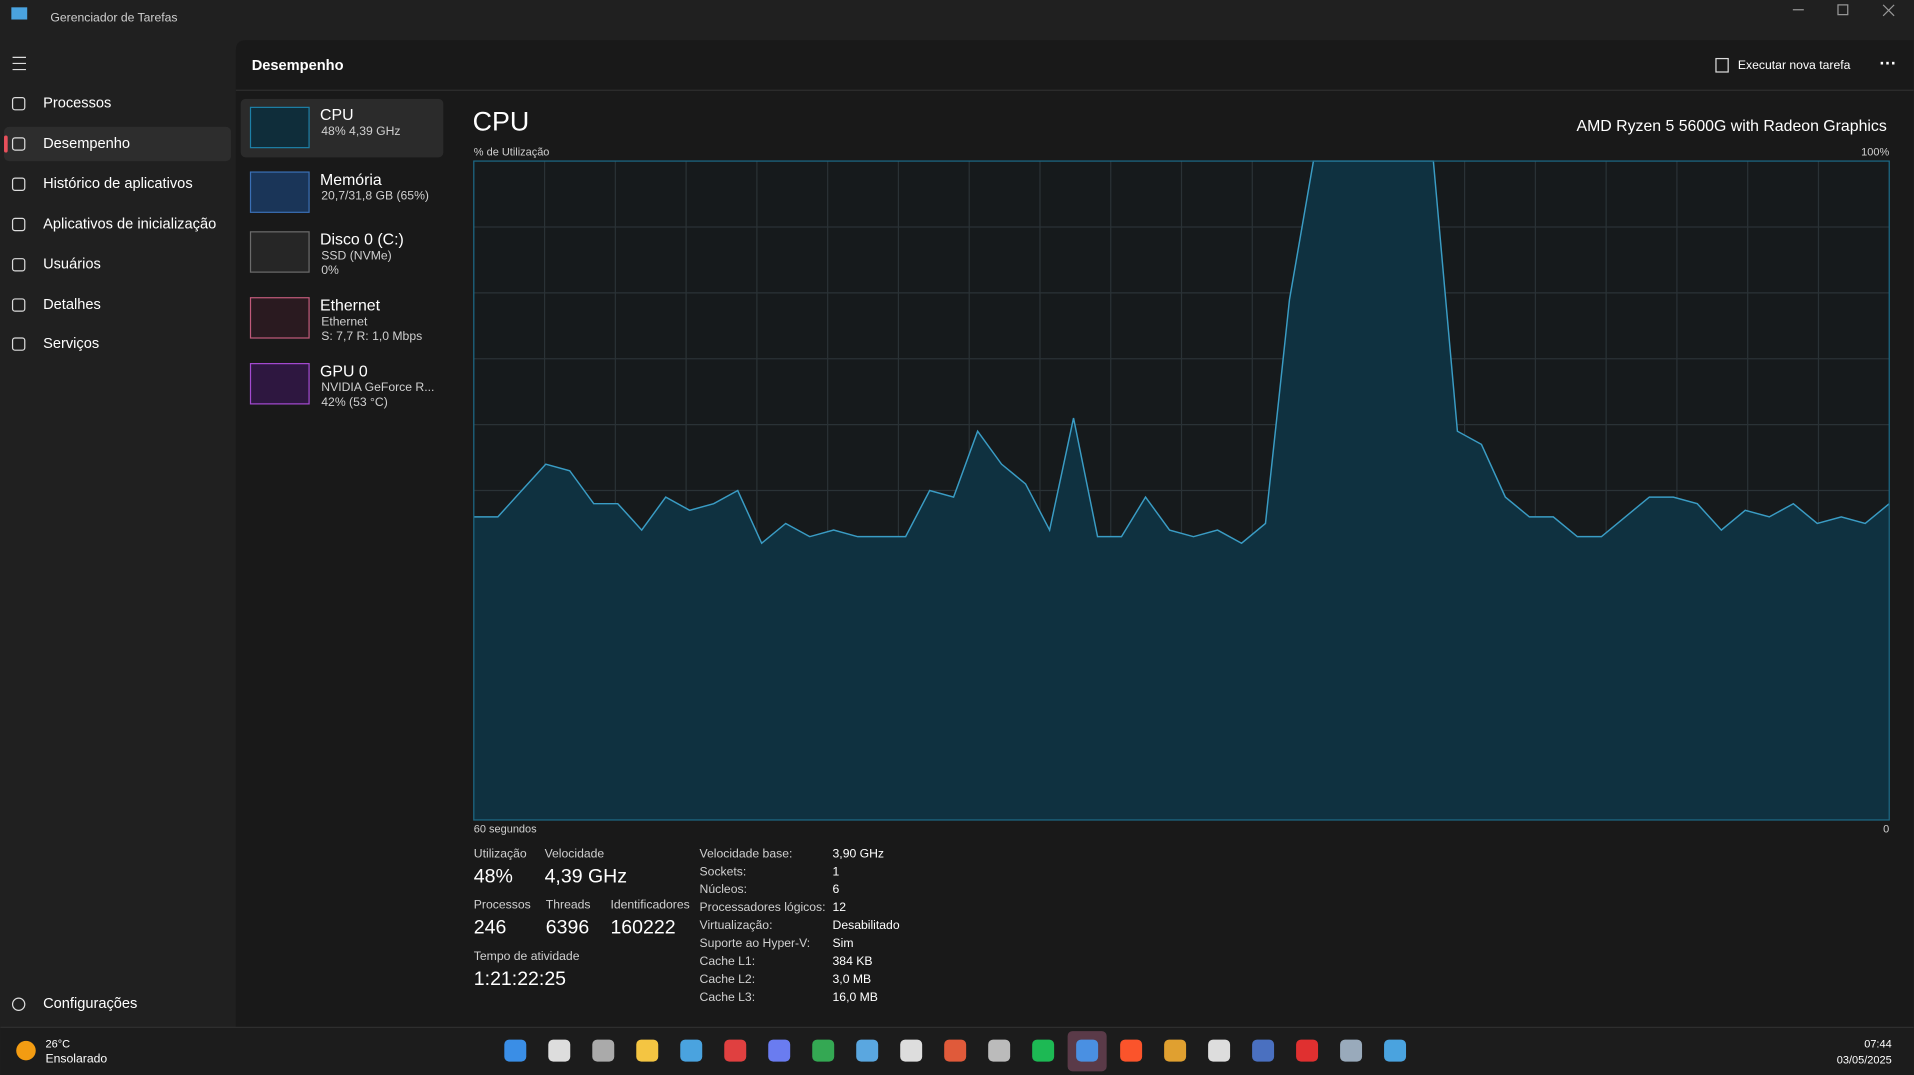 This screenshot has width=1914, height=1075. I want to click on spec-label: Velocidade base:, so click(746, 853).